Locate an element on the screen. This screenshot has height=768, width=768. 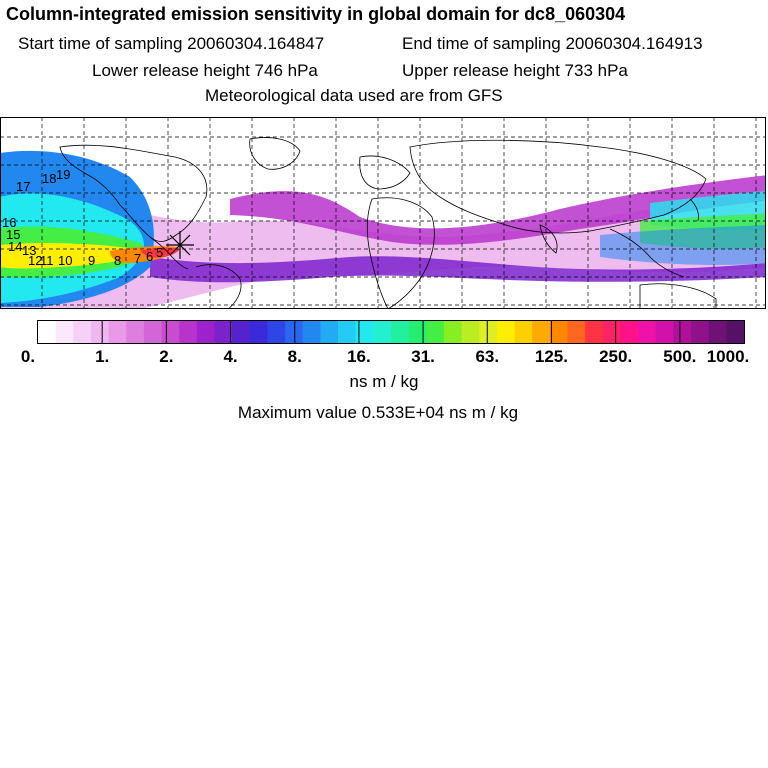
day-label-6: 6 is located at coordinates (149, 256).